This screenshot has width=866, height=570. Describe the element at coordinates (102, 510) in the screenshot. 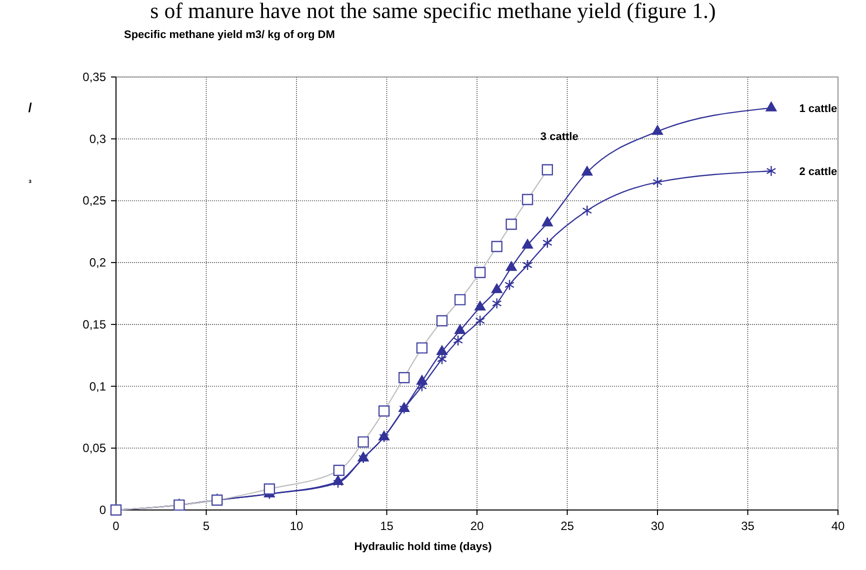

I see `y-tick-label: 0` at that location.